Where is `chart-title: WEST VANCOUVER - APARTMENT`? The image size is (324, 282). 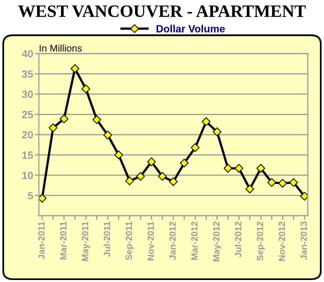
chart-title: WEST VANCOUVER - APARTMENT is located at coordinates (162, 11).